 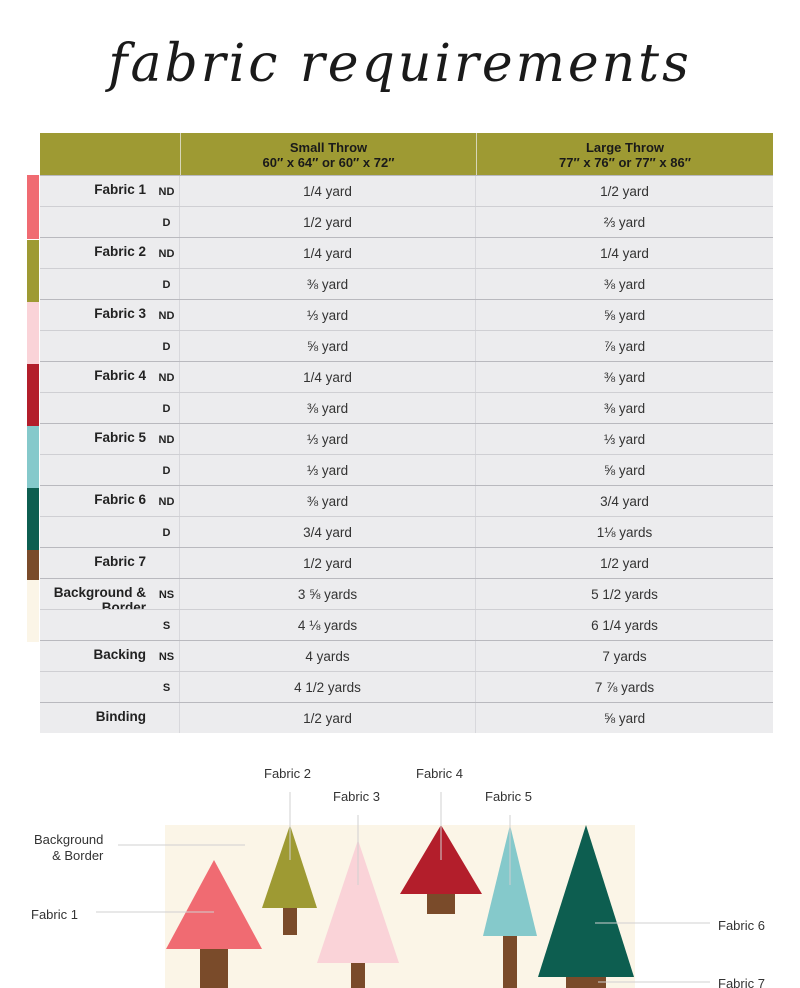 I want to click on label-fabric-5: Fabric 5, so click(x=508, y=796).